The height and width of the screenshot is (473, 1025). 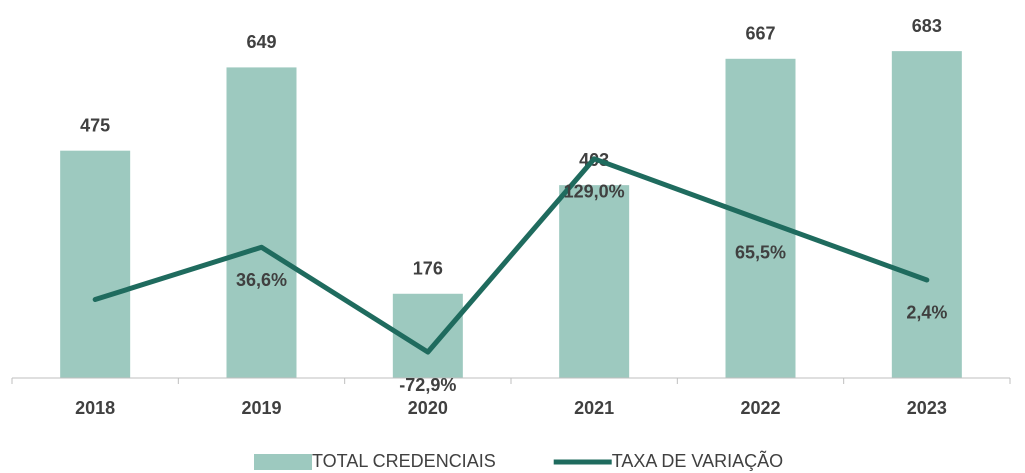 What do you see at coordinates (927, 408) in the screenshot?
I see `x-tick-label: 2023` at bounding box center [927, 408].